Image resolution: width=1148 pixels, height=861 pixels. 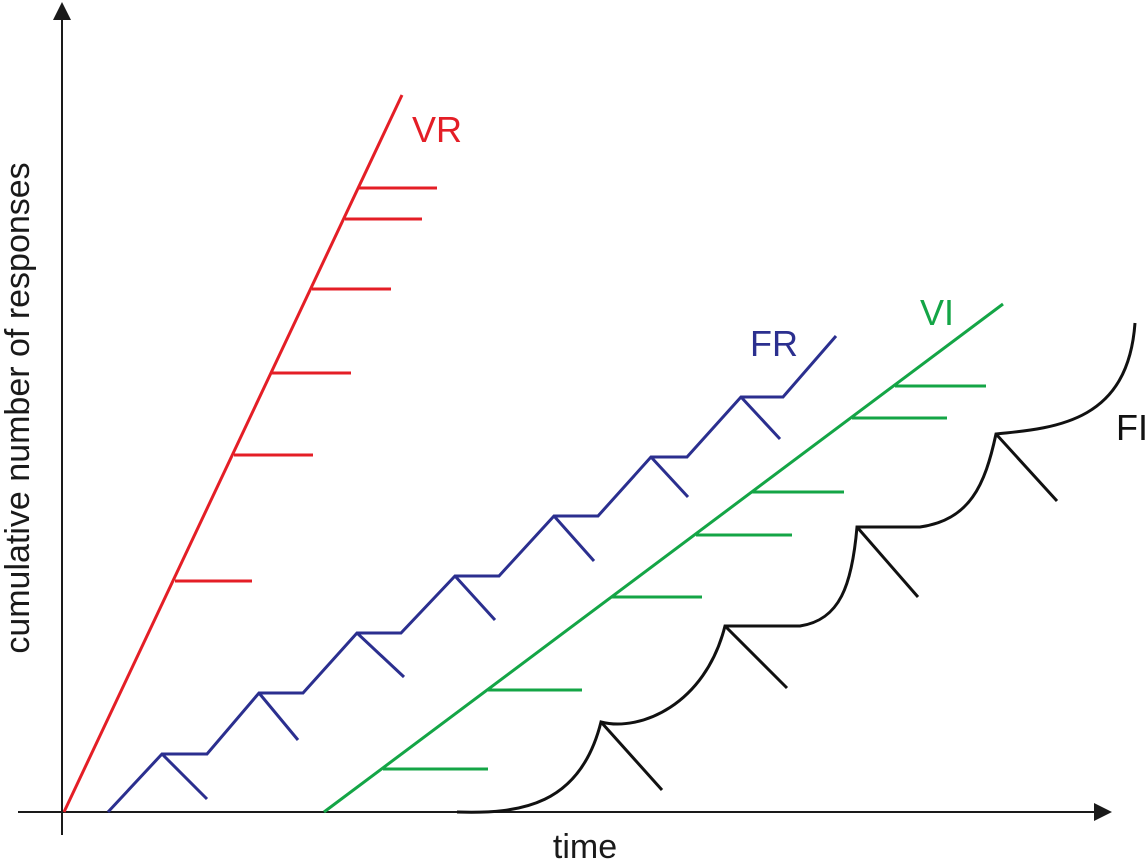 What do you see at coordinates (937, 312) in the screenshot?
I see `vi-label: VI` at bounding box center [937, 312].